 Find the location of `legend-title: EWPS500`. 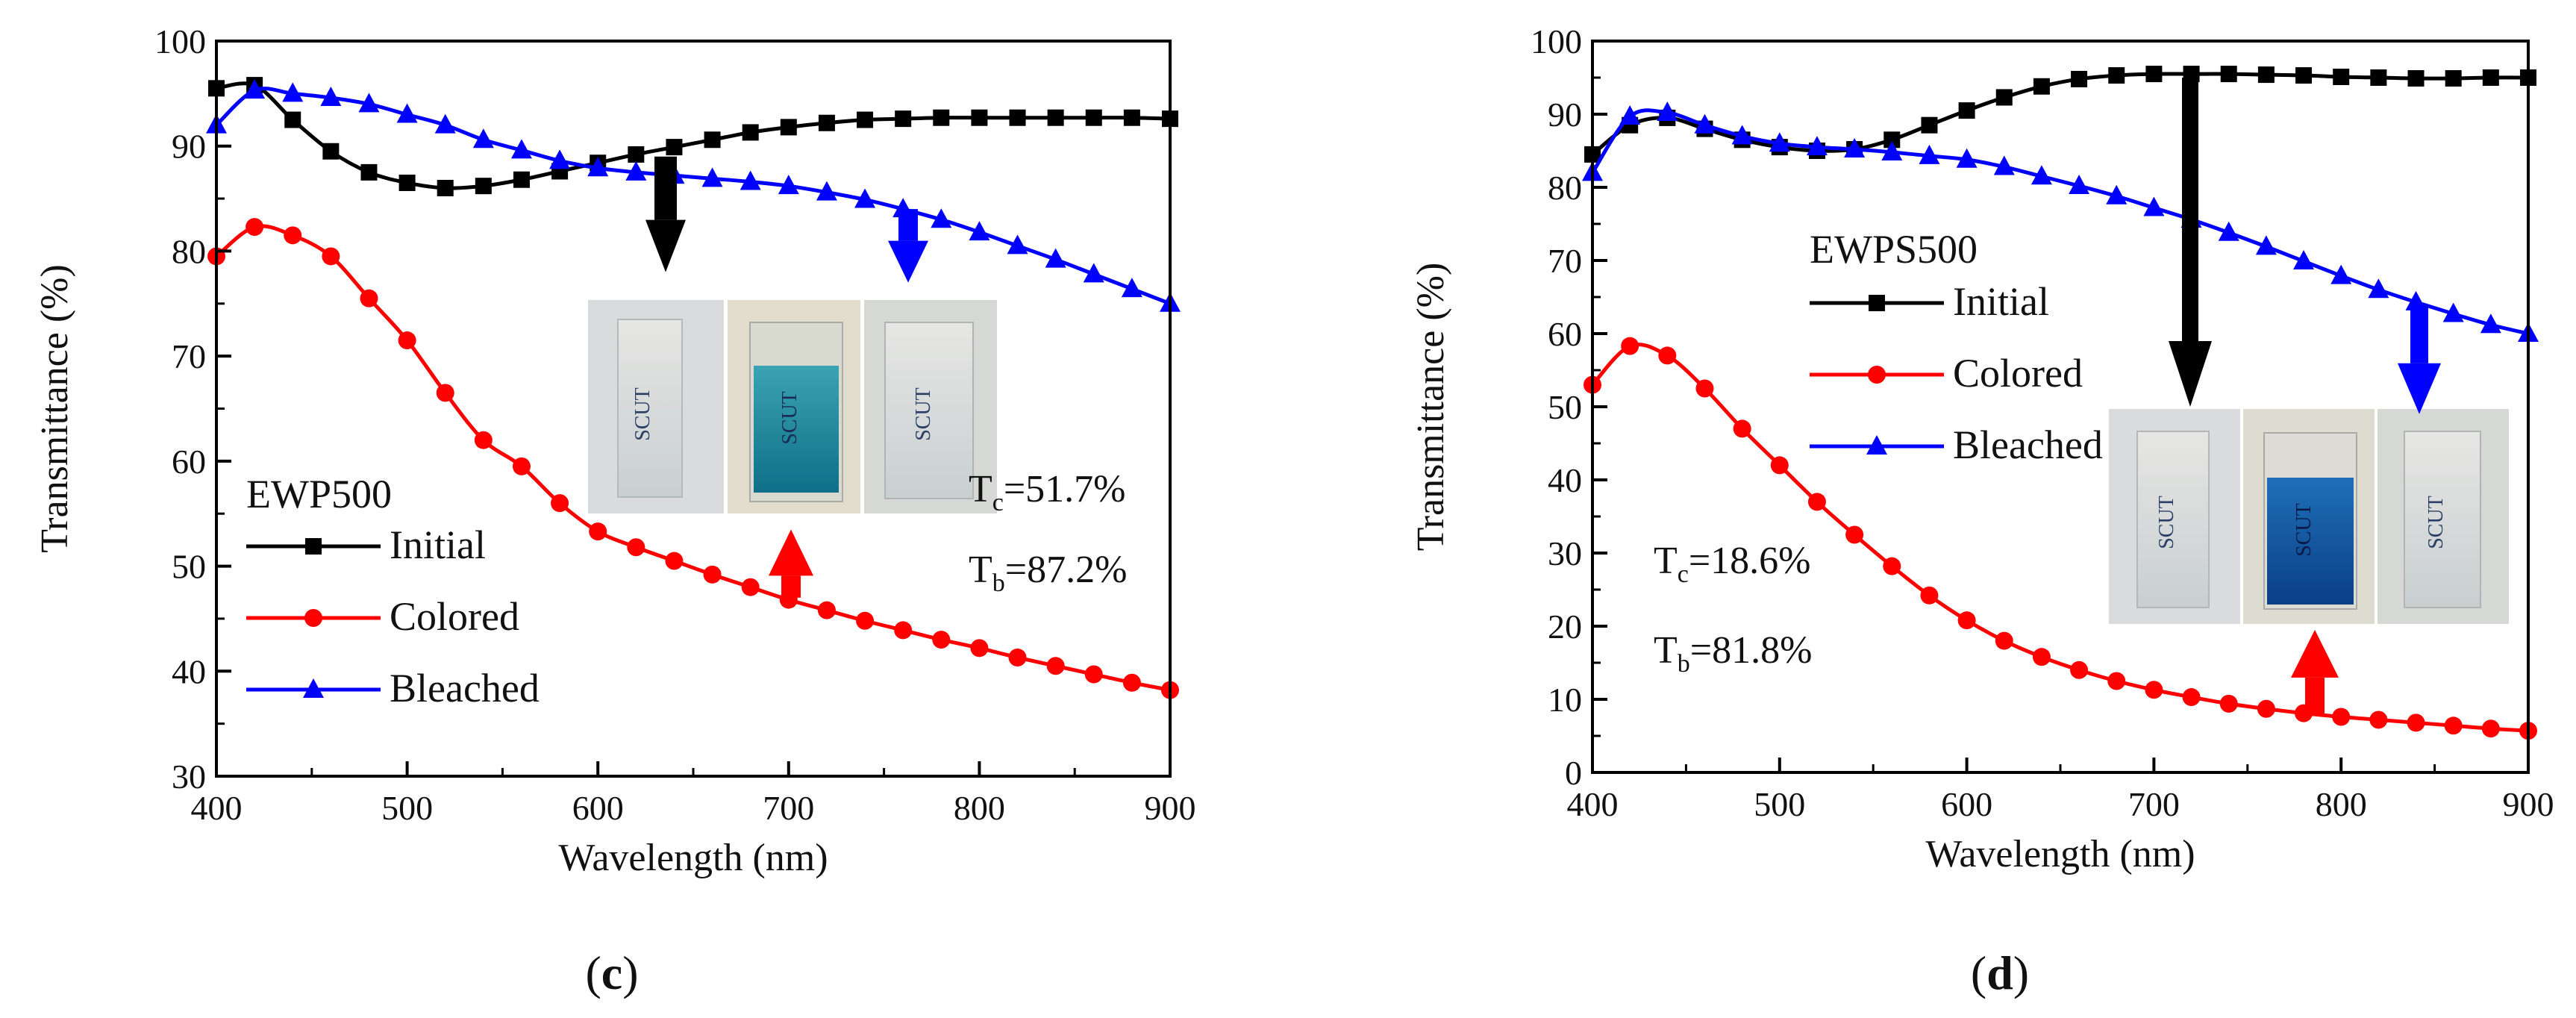

legend-title: EWPS500 is located at coordinates (1894, 249).